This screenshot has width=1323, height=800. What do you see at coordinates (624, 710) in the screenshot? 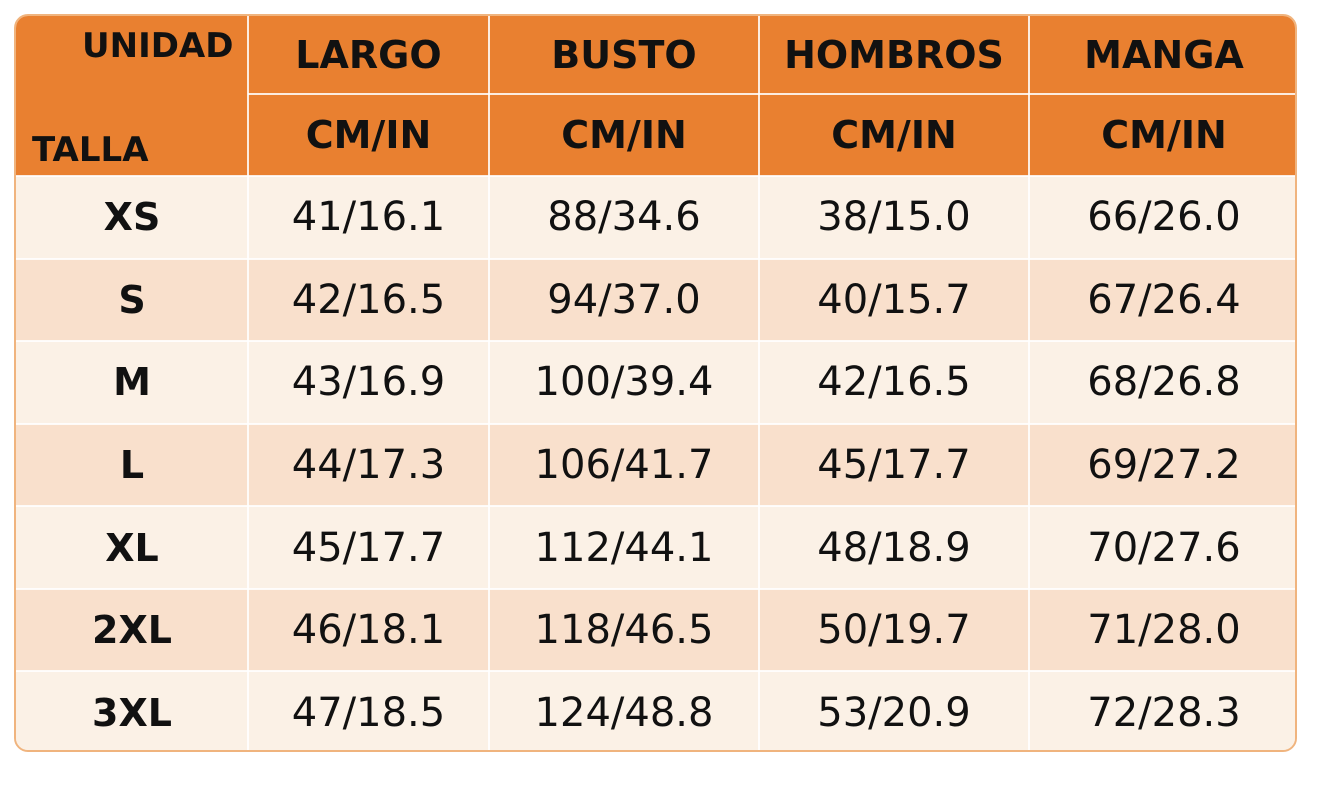
I see `measurement: 124/48.8` at bounding box center [624, 710].